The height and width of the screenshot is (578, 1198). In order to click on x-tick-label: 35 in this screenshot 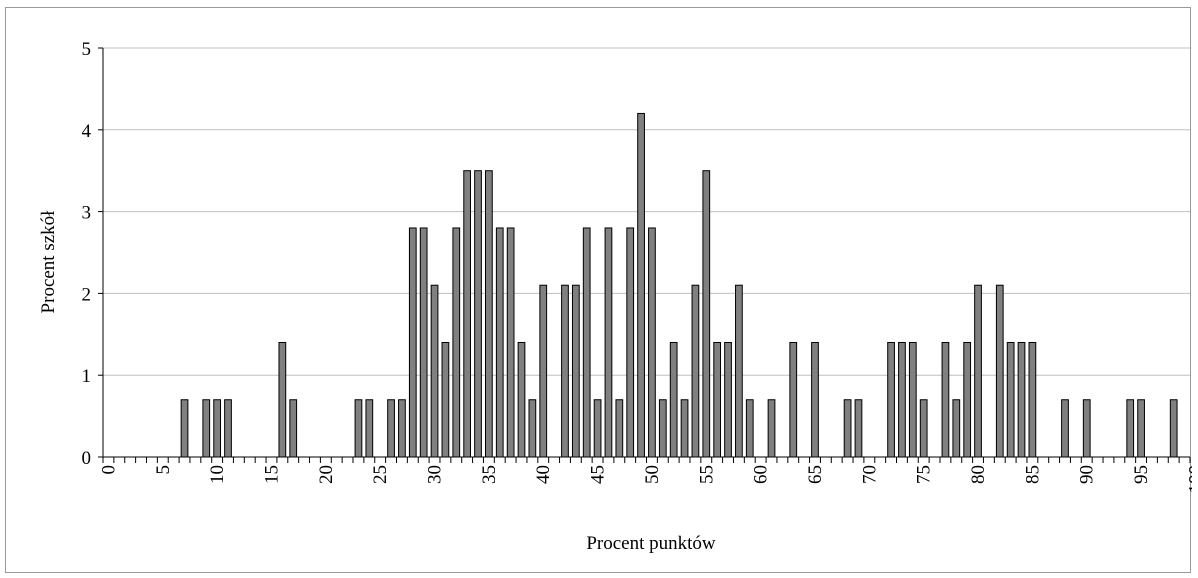, I will do `click(489, 474)`.